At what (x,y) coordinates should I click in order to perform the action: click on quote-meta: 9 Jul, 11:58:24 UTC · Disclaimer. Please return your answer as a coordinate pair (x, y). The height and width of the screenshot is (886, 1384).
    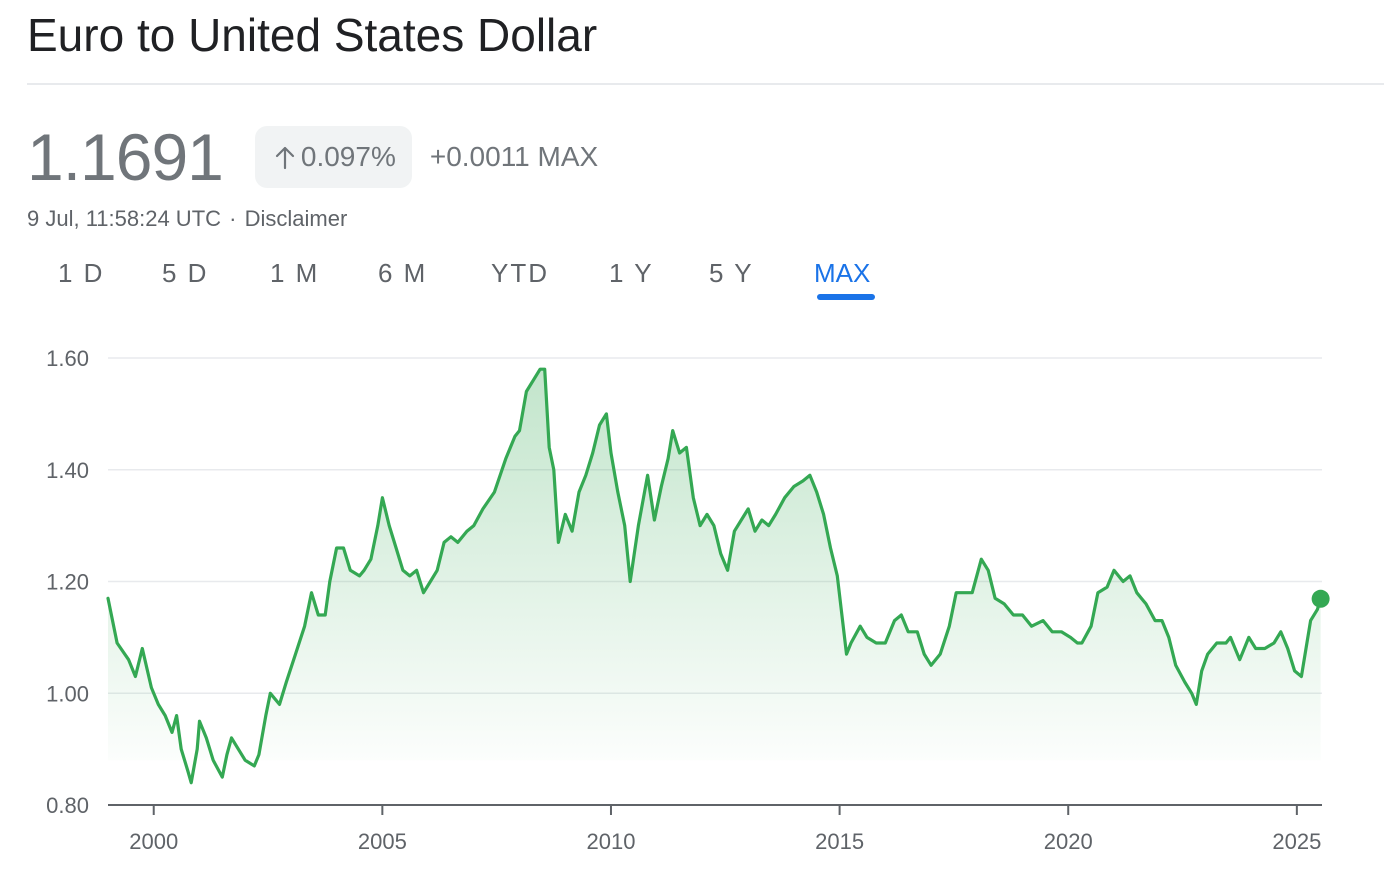
    Looking at the image, I should click on (187, 219).